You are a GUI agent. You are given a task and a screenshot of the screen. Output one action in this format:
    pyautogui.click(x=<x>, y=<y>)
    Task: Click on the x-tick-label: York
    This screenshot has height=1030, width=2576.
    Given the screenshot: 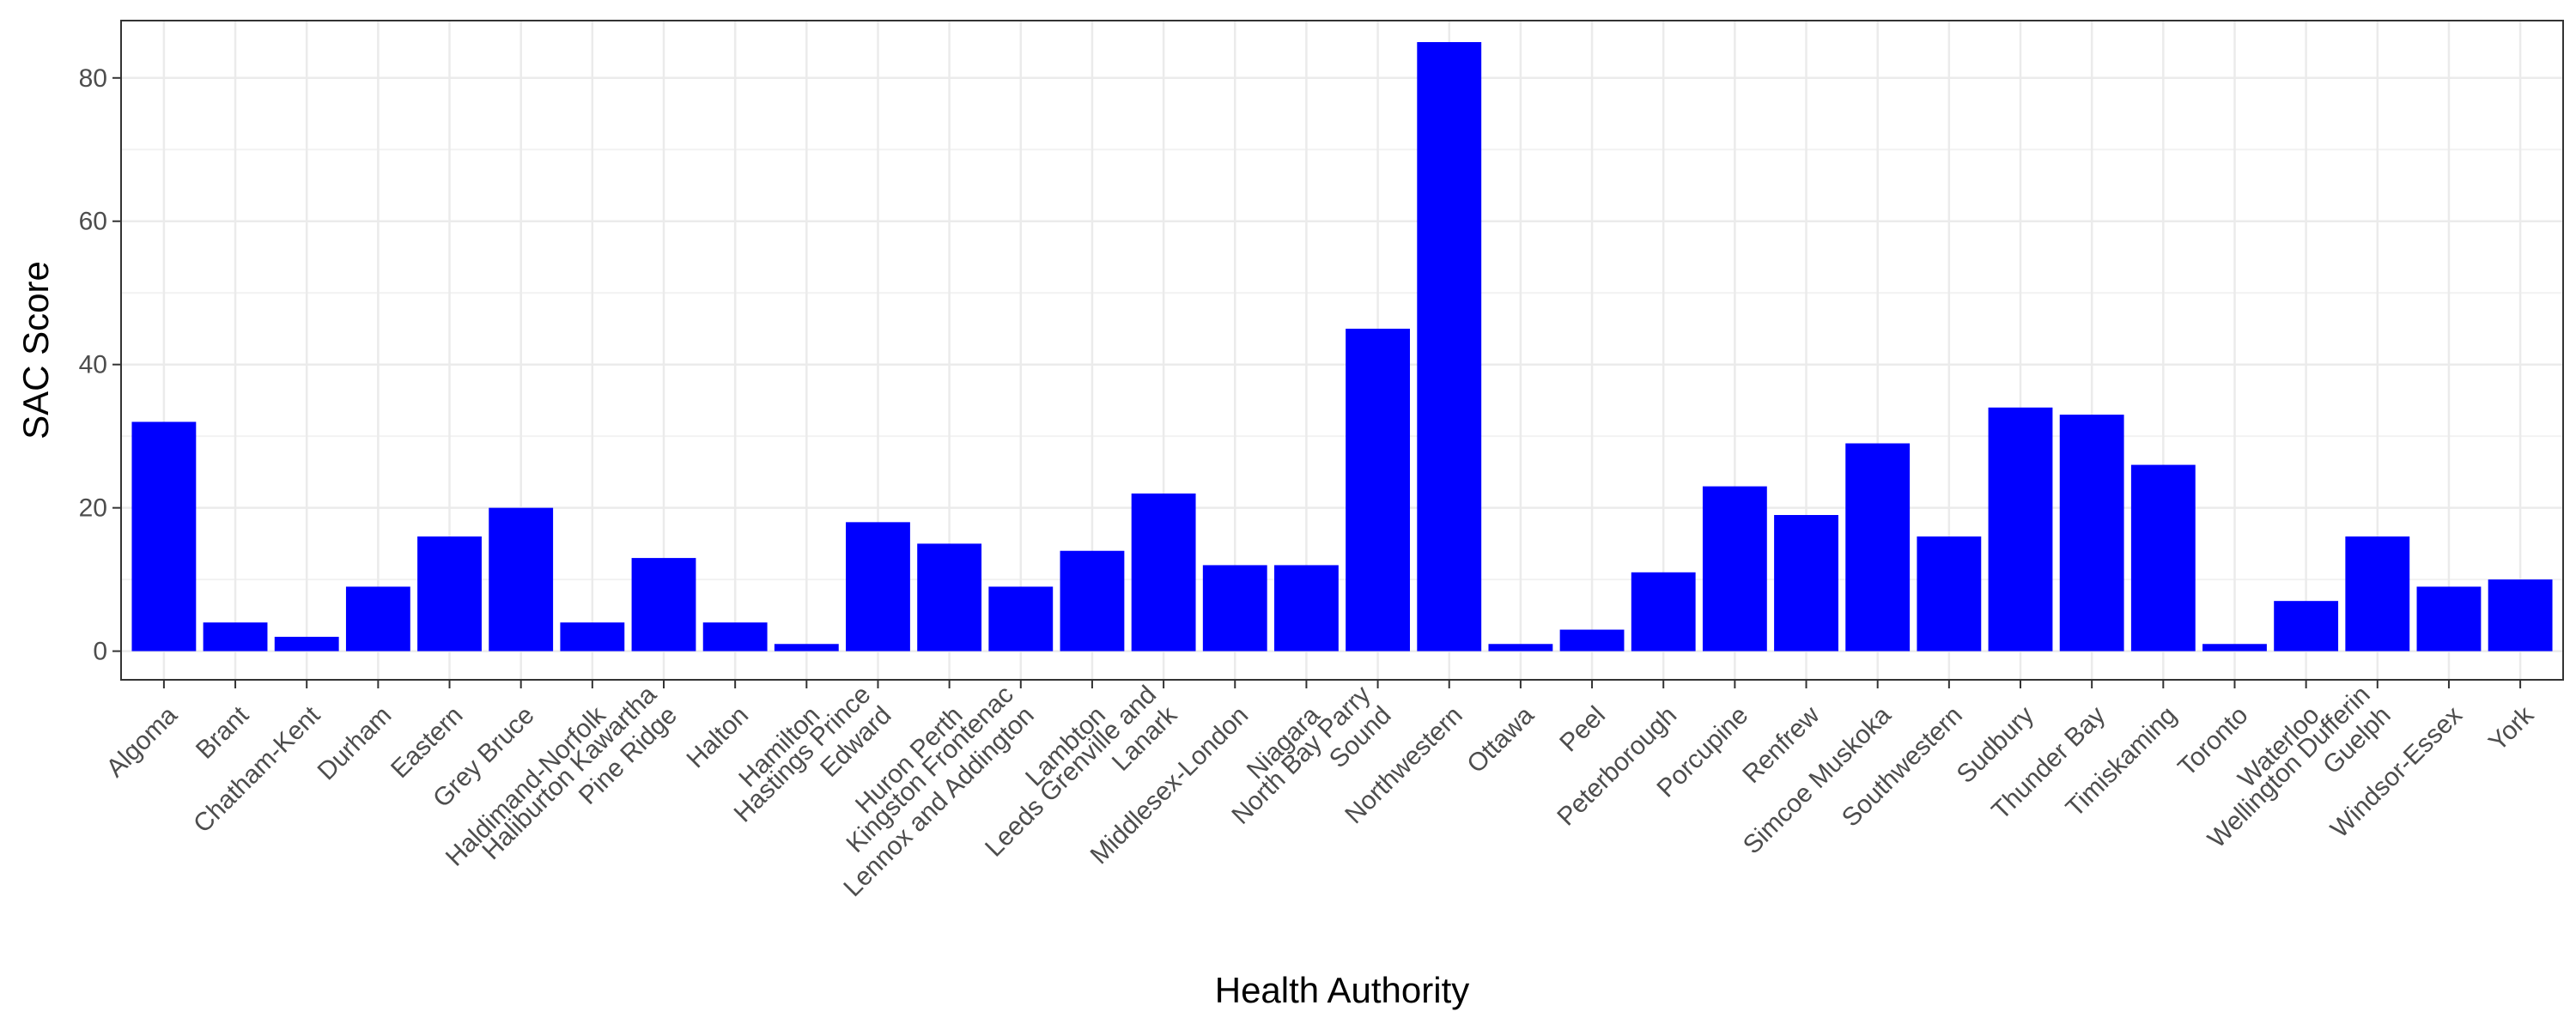 What is the action you would take?
    pyautogui.click(x=2511, y=728)
    